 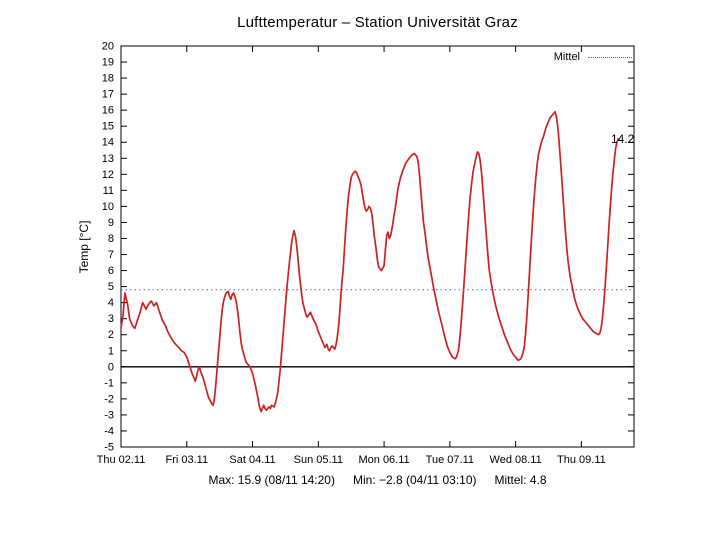 I want to click on mean-stat: Mittel: 4.8, so click(x=520, y=480).